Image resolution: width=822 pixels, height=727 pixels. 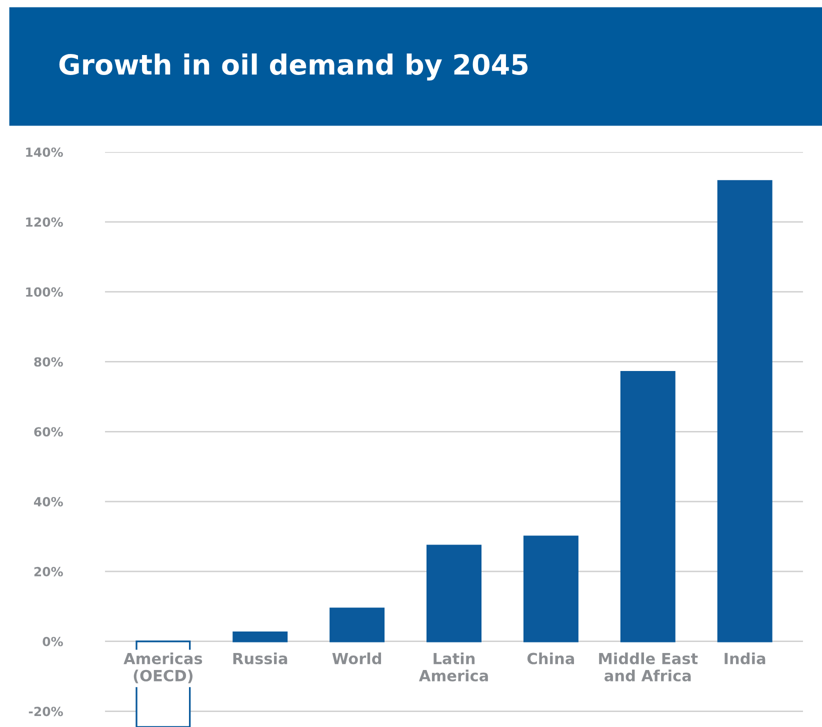 What do you see at coordinates (48, 362) in the screenshot?
I see `y-tick-label: 80%` at bounding box center [48, 362].